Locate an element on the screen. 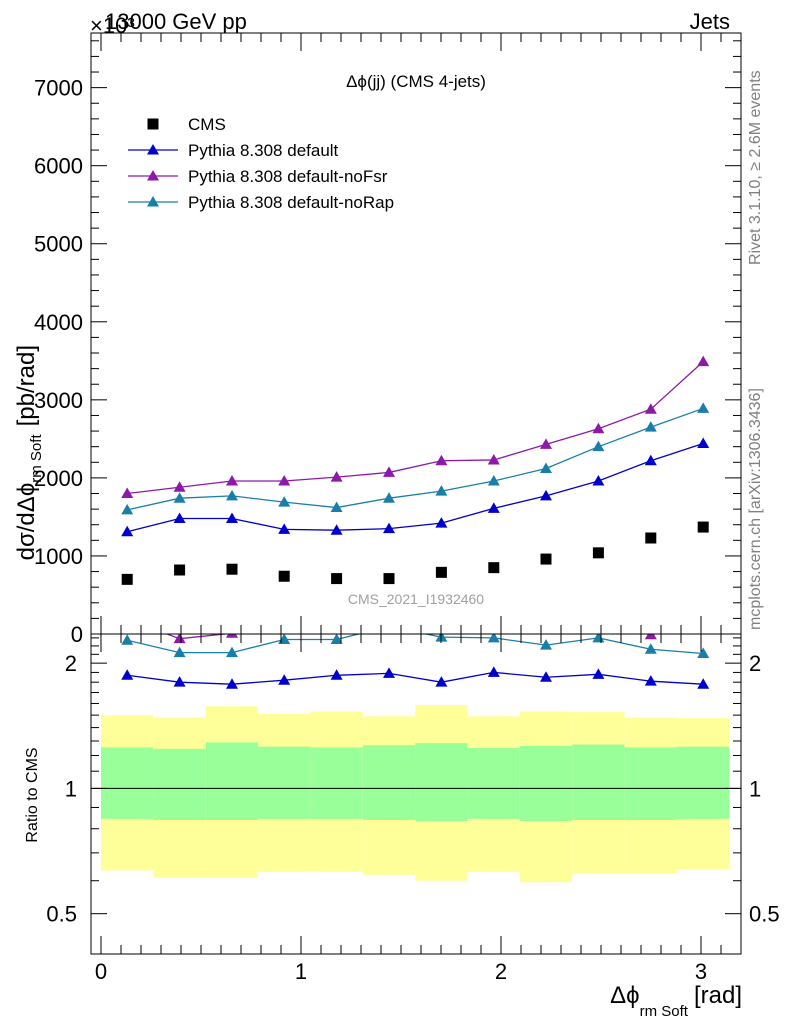  ratio-series-pythia-8-308-default is located at coordinates (415, 677).